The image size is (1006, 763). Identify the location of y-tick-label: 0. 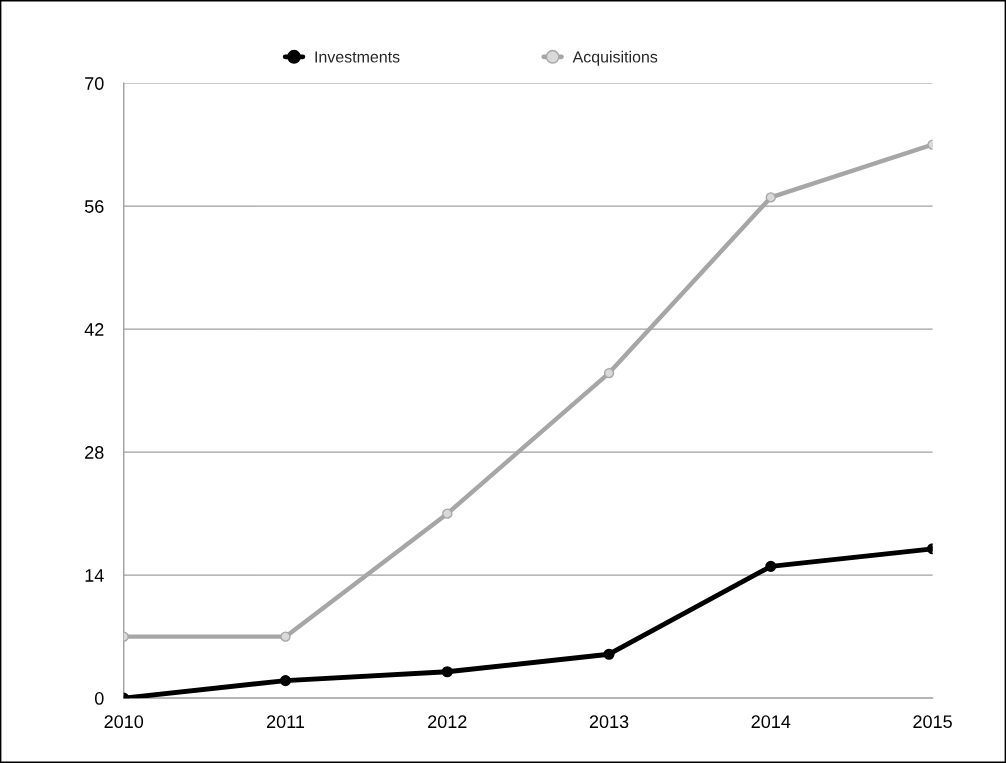
(99, 698).